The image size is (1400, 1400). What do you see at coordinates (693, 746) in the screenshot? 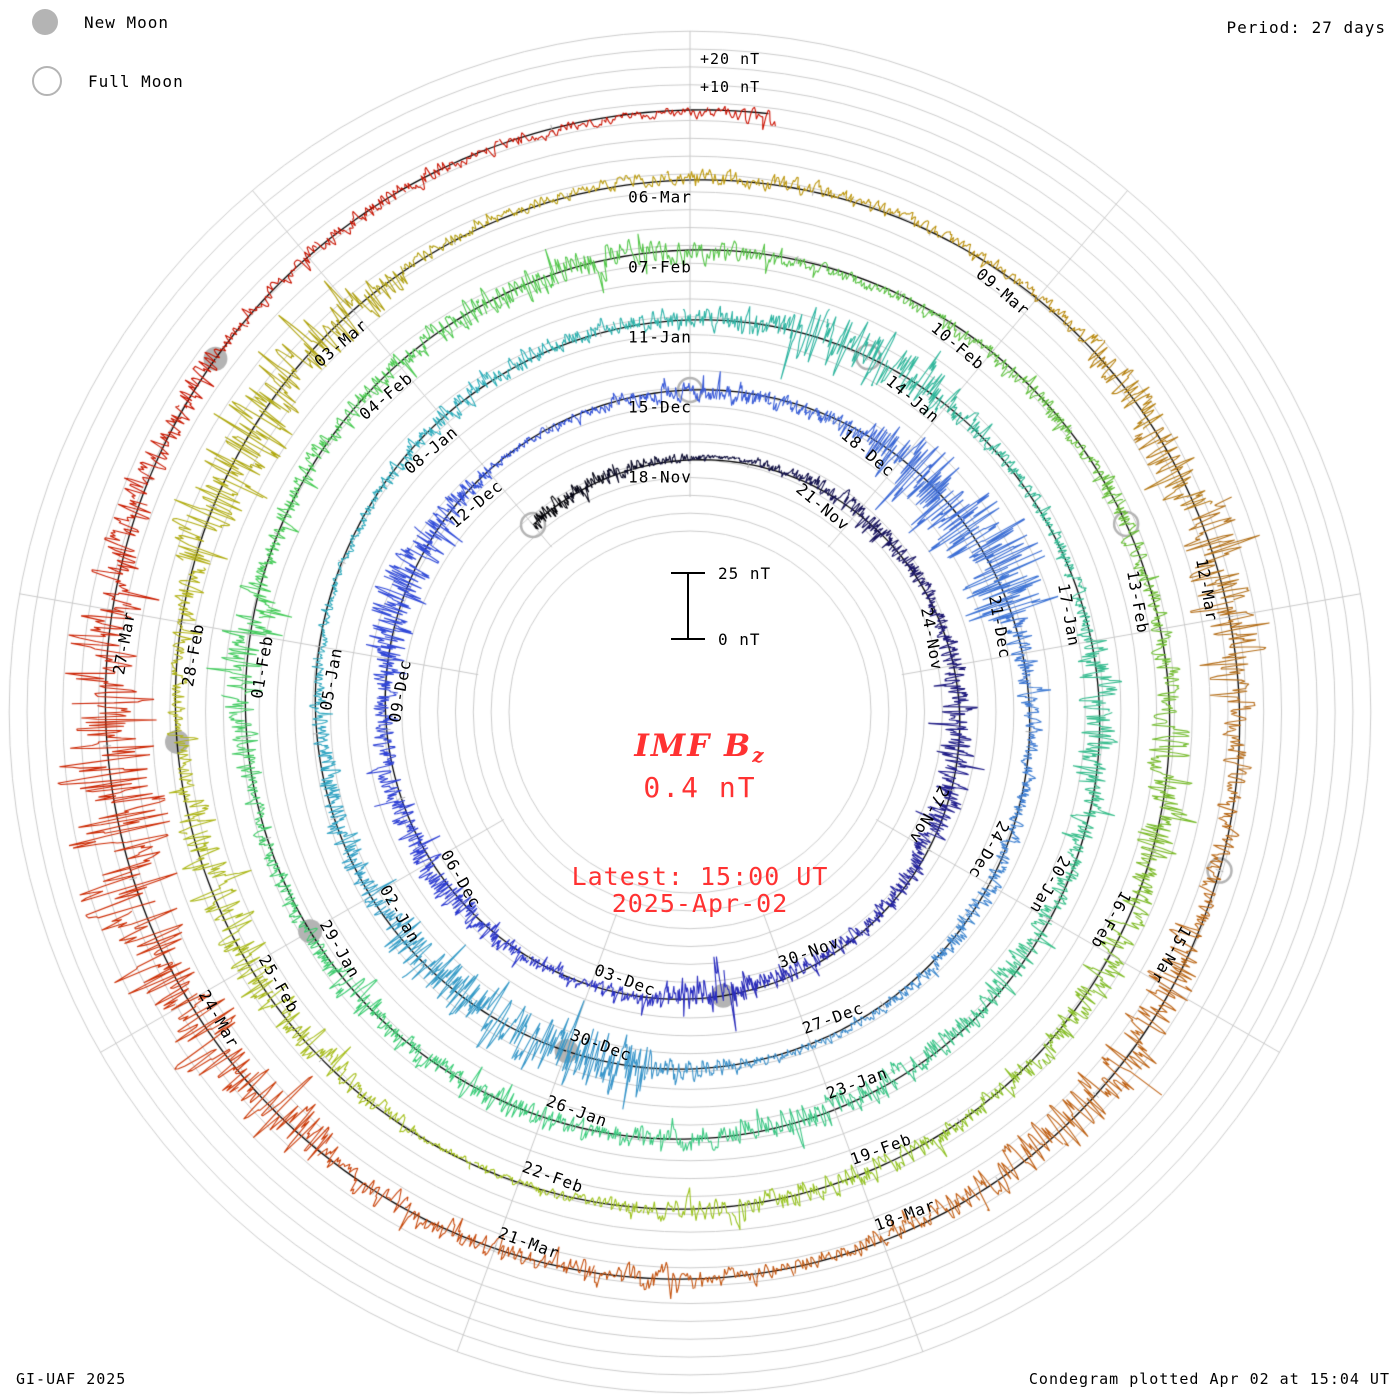
I see `imf-title-text: IMF B` at bounding box center [693, 746].